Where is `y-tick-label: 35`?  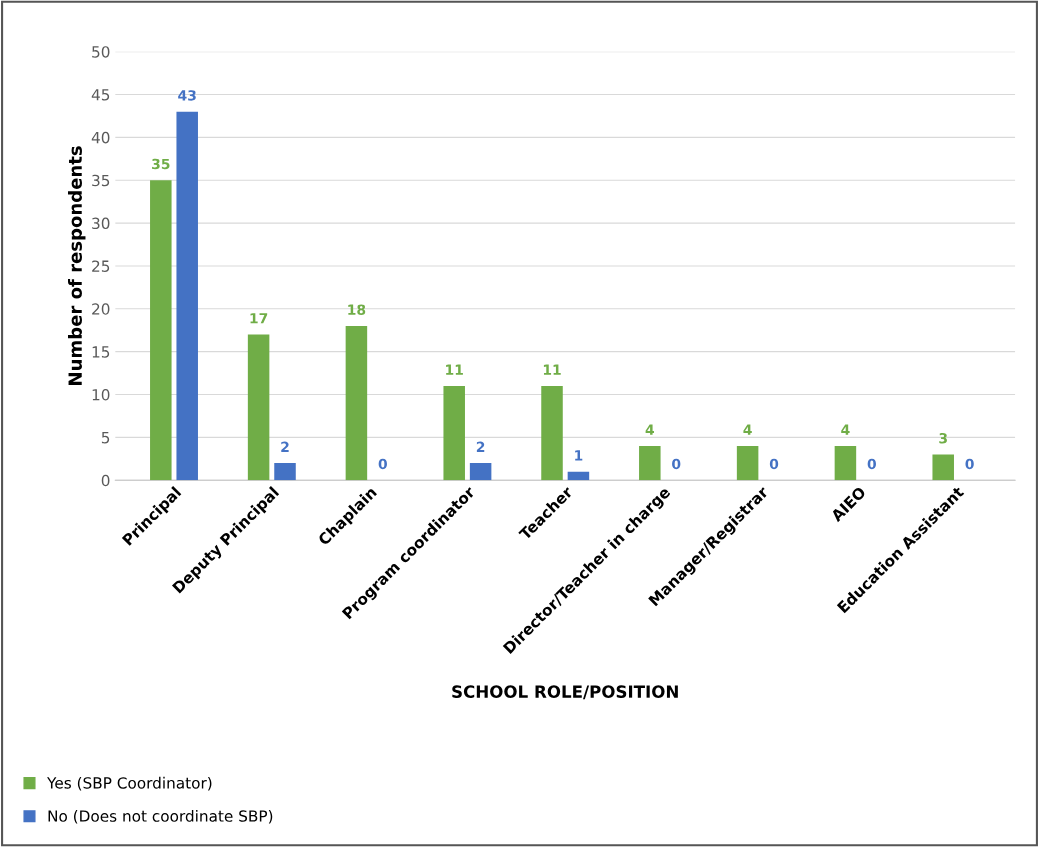 y-tick-label: 35 is located at coordinates (101, 180).